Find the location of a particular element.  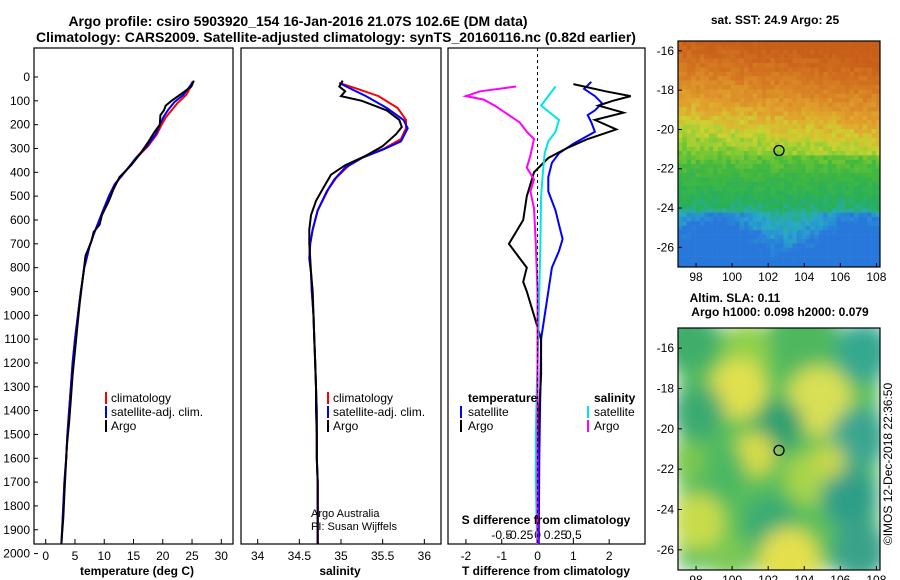

temperature-series is located at coordinates (127, 312).